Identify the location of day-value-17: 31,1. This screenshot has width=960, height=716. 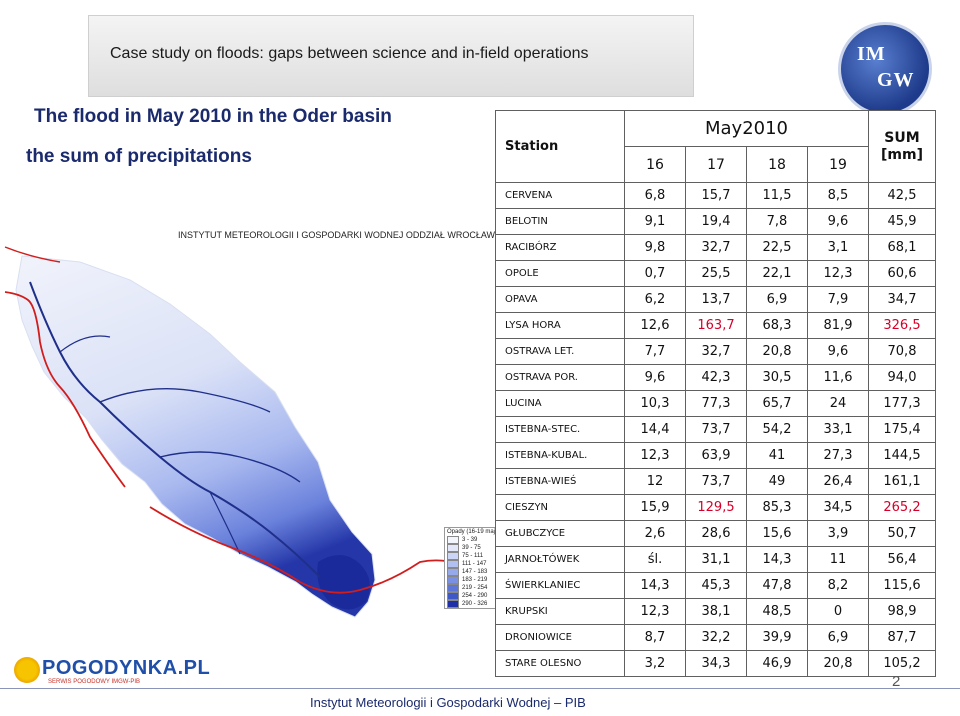
(716, 559).